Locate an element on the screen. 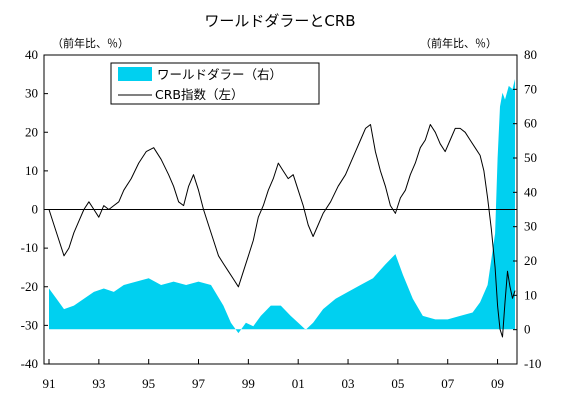 Image resolution: width=561 pixels, height=402 pixels. left-axis-tick-label: -40 is located at coordinates (29, 363).